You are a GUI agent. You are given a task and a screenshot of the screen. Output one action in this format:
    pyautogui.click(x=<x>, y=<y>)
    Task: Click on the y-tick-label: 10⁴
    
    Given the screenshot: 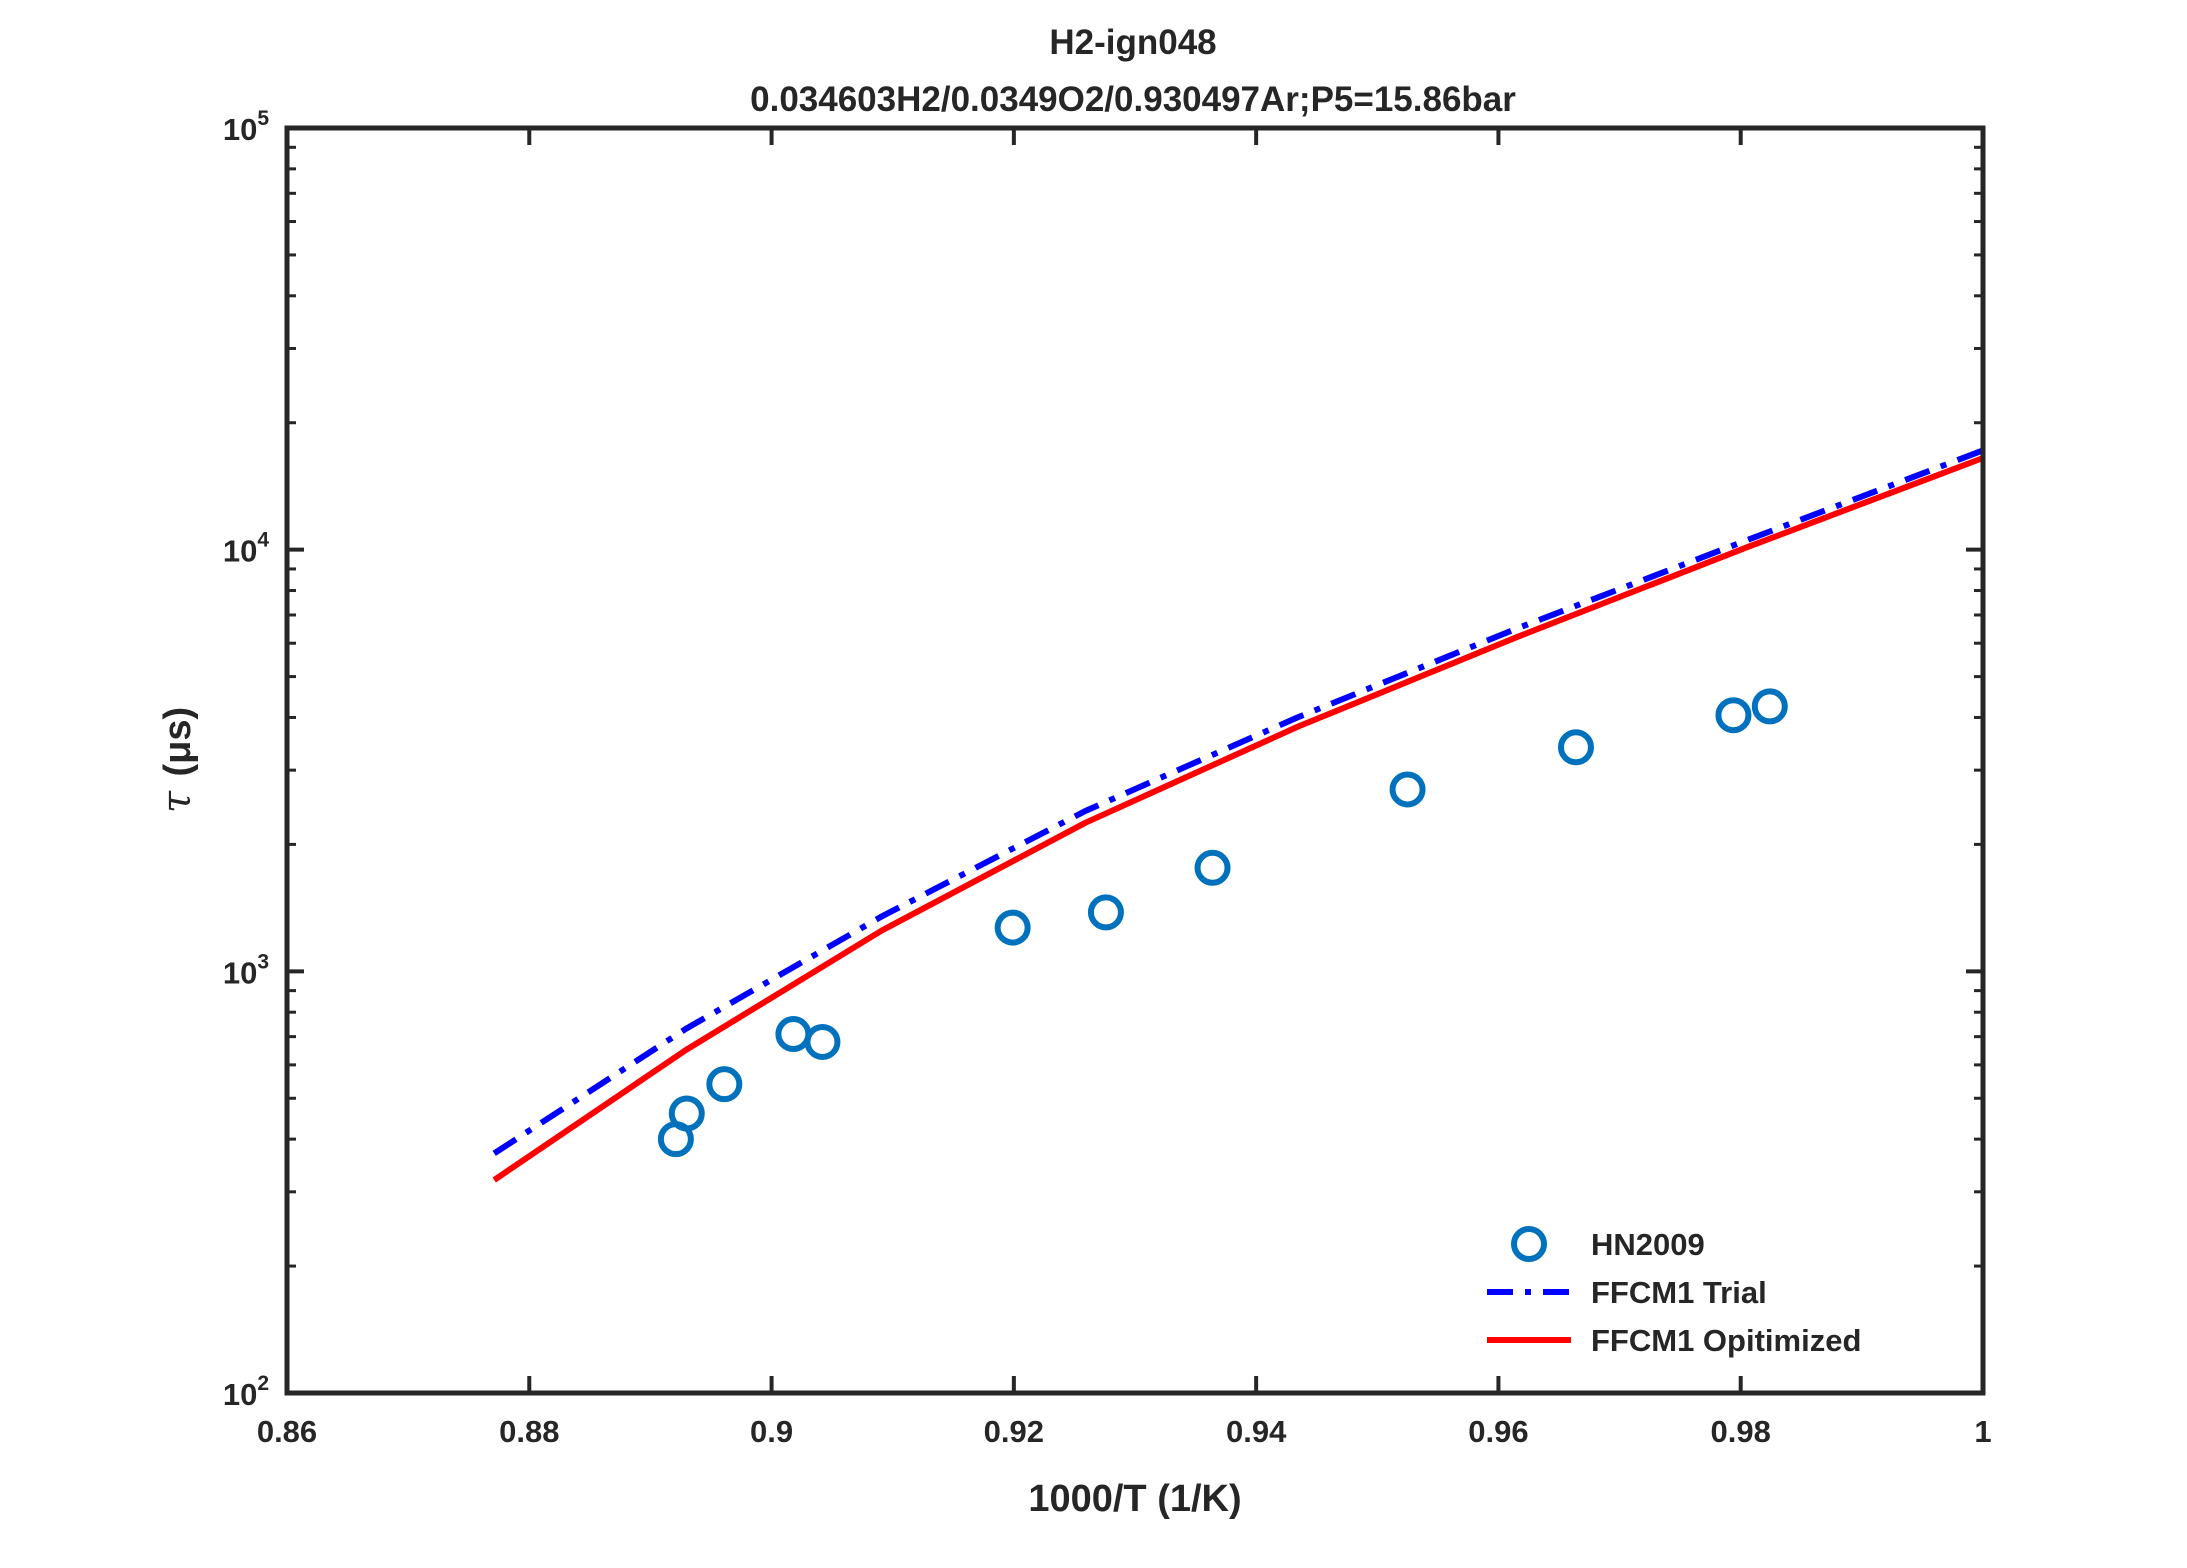 What is the action you would take?
    pyautogui.click(x=246, y=549)
    